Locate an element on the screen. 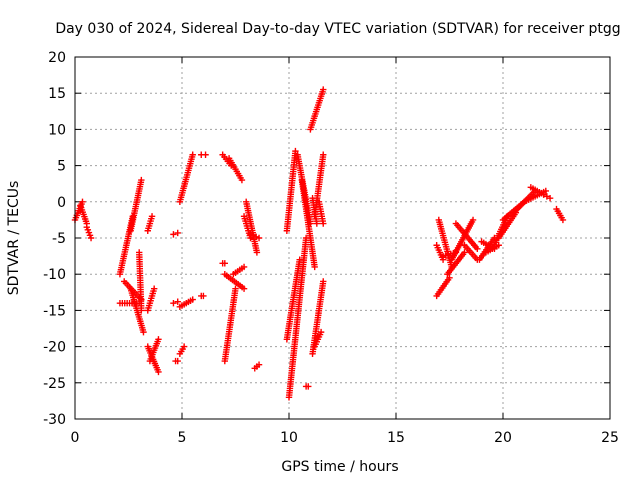 This screenshot has height=485, width=640. y-tick-label: -15 is located at coordinates (54, 311).